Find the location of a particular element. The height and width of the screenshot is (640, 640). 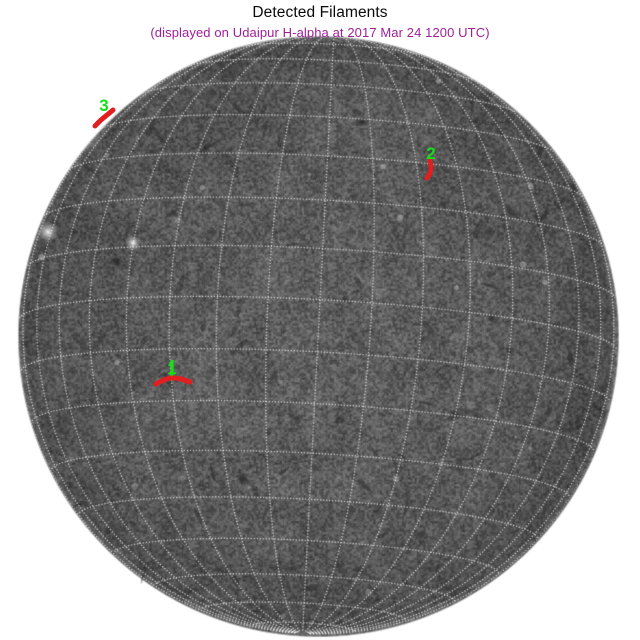

filament-marker-3: 3 is located at coordinates (104, 112).